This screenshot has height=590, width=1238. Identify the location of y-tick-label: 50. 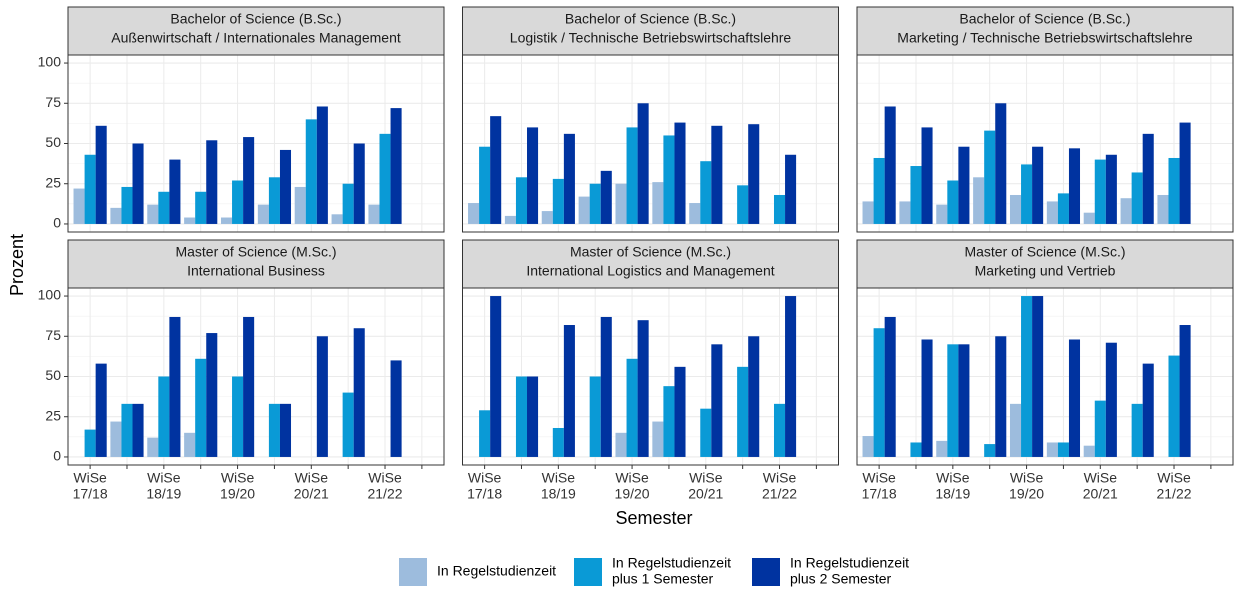
(53, 142).